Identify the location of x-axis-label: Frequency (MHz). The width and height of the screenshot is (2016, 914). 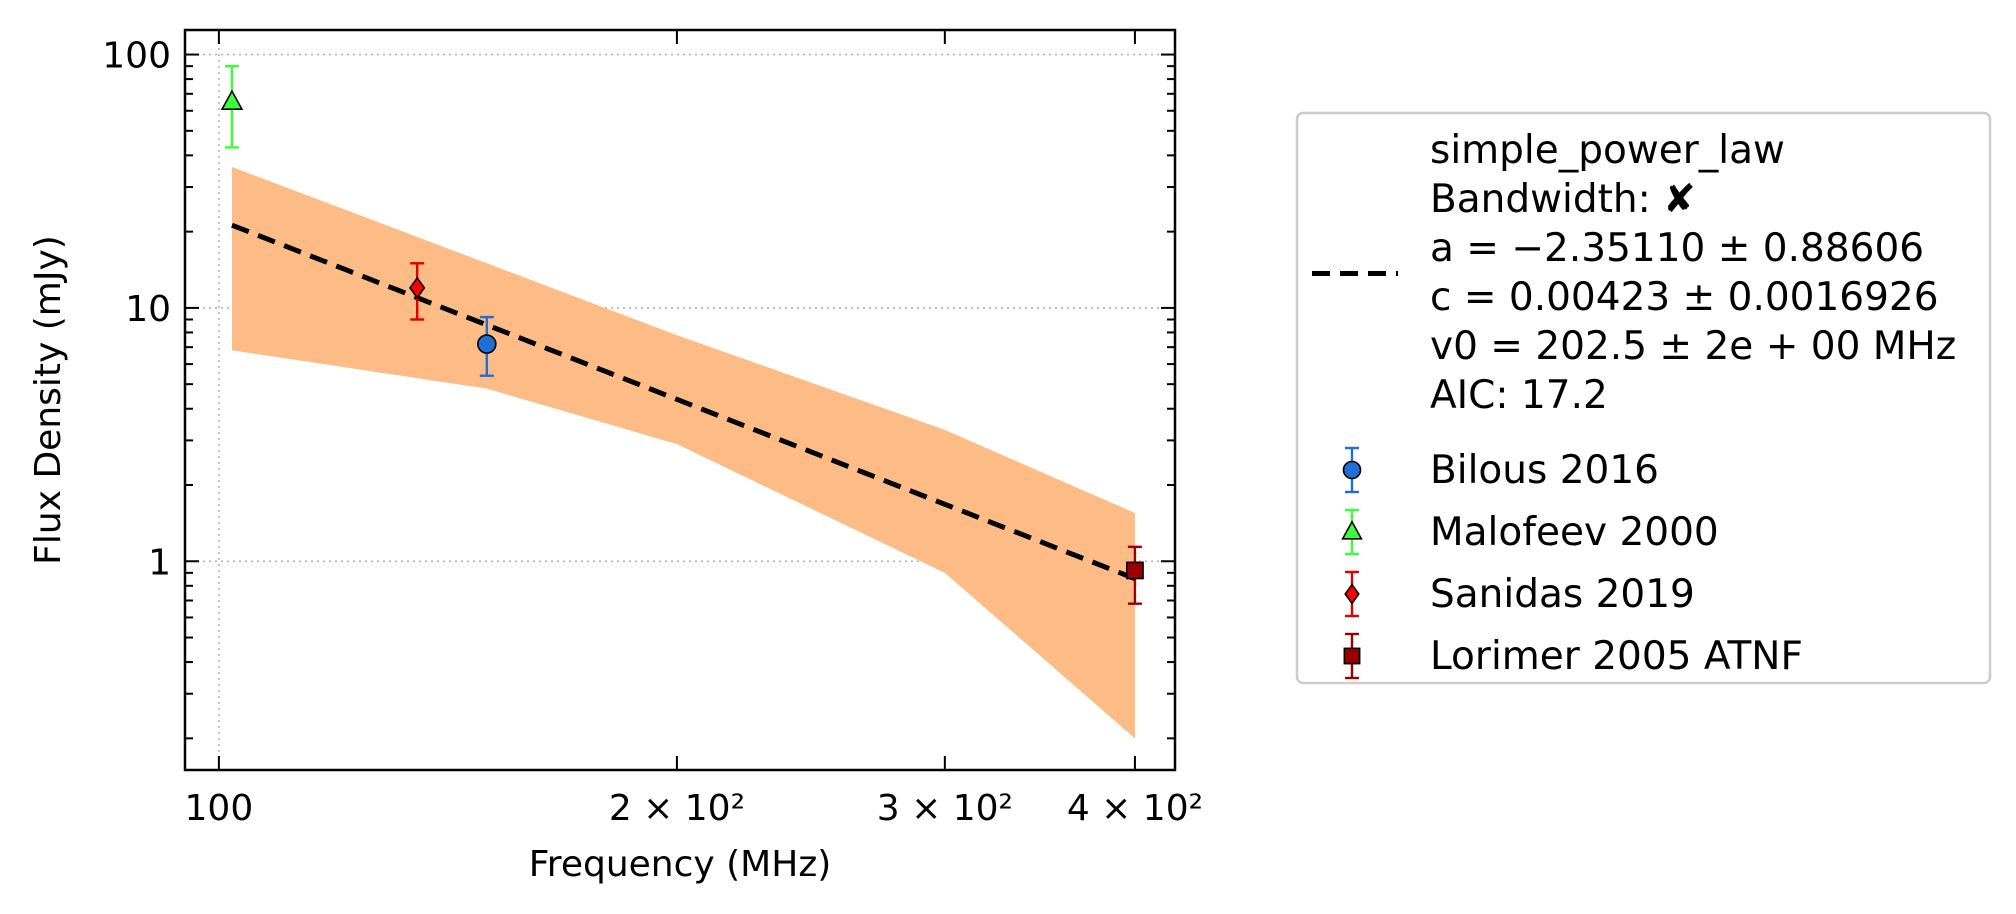
(680, 864).